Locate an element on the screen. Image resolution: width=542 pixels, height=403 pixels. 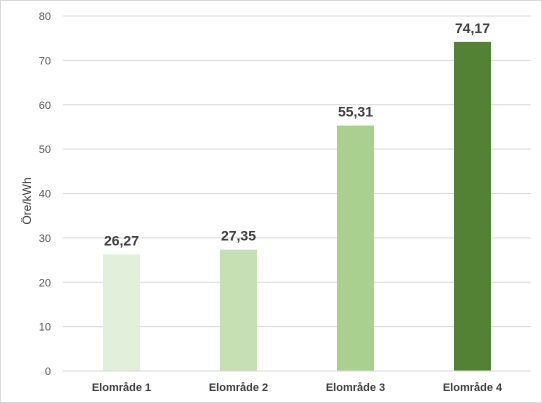
y-tick-label: 20 is located at coordinates (45, 283).